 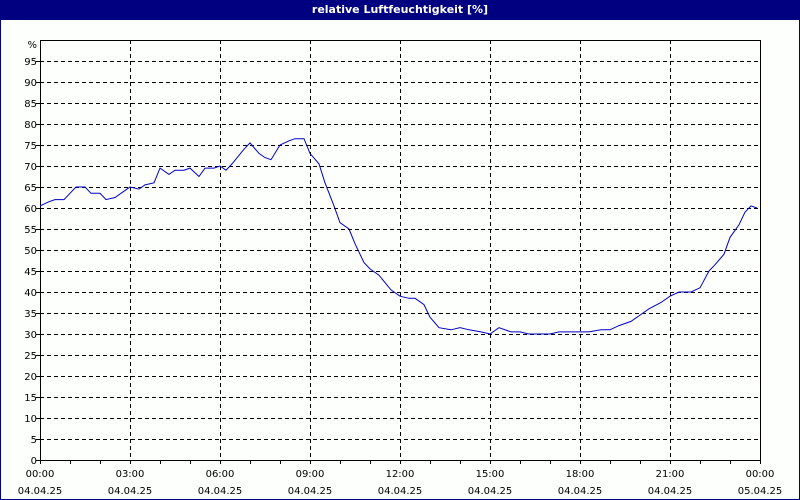 I want to click on y-tick-label: 75, so click(x=30, y=146).